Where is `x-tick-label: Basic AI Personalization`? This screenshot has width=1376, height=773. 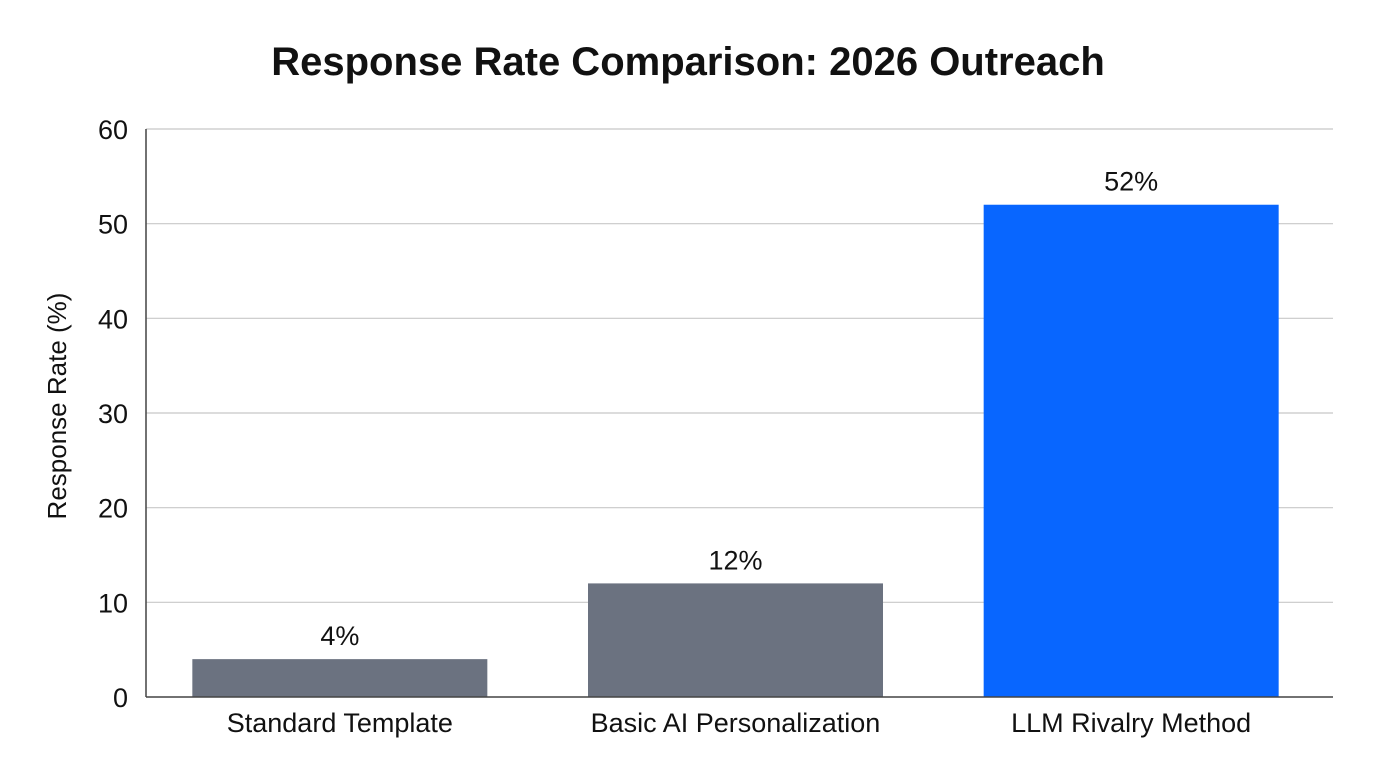 x-tick-label: Basic AI Personalization is located at coordinates (736, 723).